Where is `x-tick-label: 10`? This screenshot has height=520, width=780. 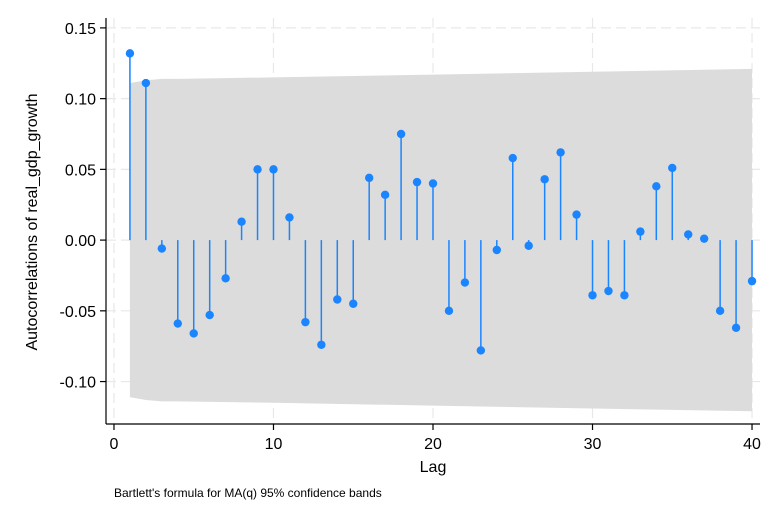 x-tick-label: 10 is located at coordinates (274, 444).